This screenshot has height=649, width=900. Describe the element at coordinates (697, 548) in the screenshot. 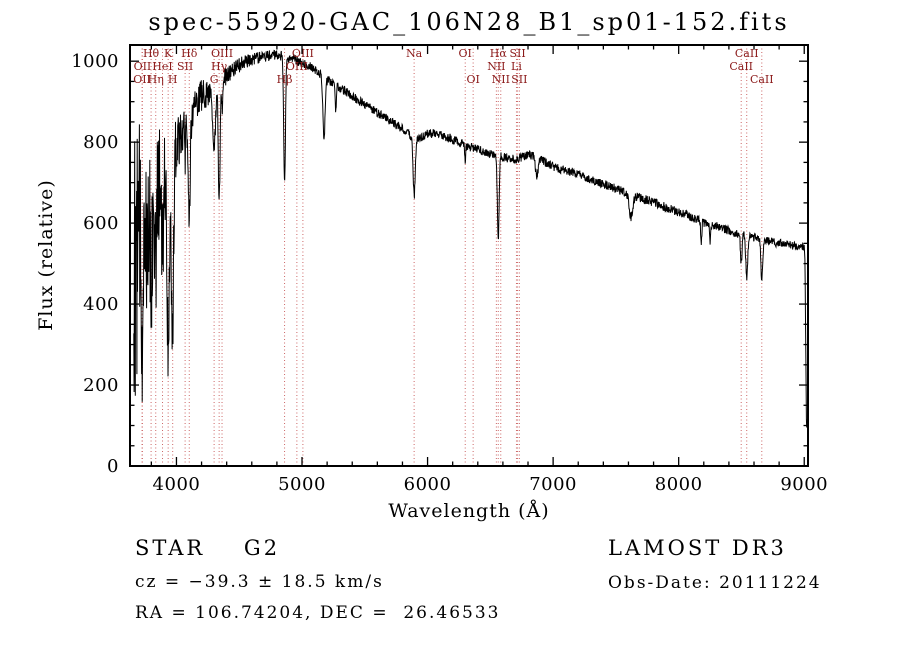

I see `survey-annotation: LAMOST DR3` at that location.